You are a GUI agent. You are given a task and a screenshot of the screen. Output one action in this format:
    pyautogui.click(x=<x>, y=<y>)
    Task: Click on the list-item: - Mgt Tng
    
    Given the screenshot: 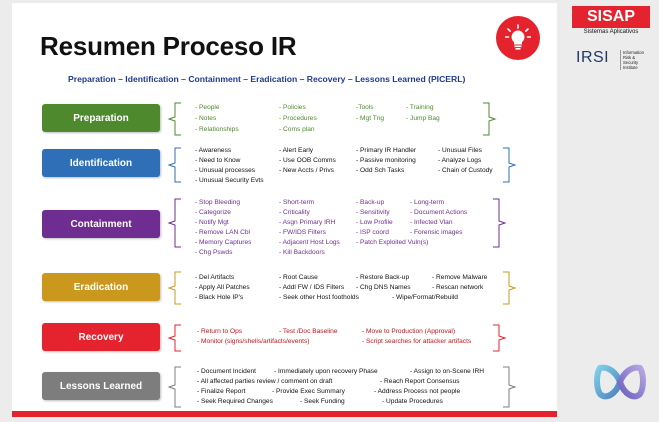 What is the action you would take?
    pyautogui.click(x=370, y=118)
    